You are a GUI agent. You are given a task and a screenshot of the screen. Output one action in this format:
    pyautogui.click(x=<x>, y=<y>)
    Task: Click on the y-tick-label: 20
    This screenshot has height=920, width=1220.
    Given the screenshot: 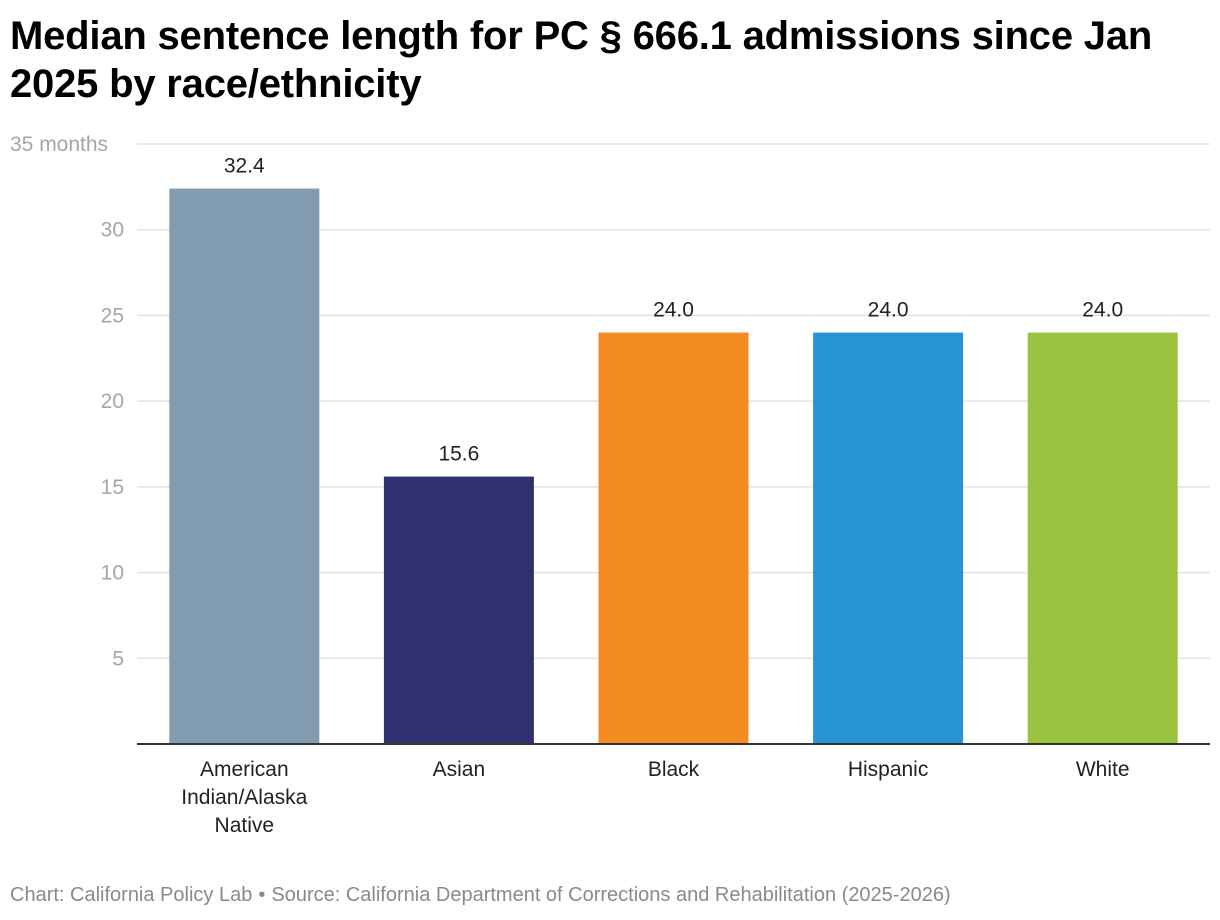 What is the action you would take?
    pyautogui.click(x=112, y=401)
    